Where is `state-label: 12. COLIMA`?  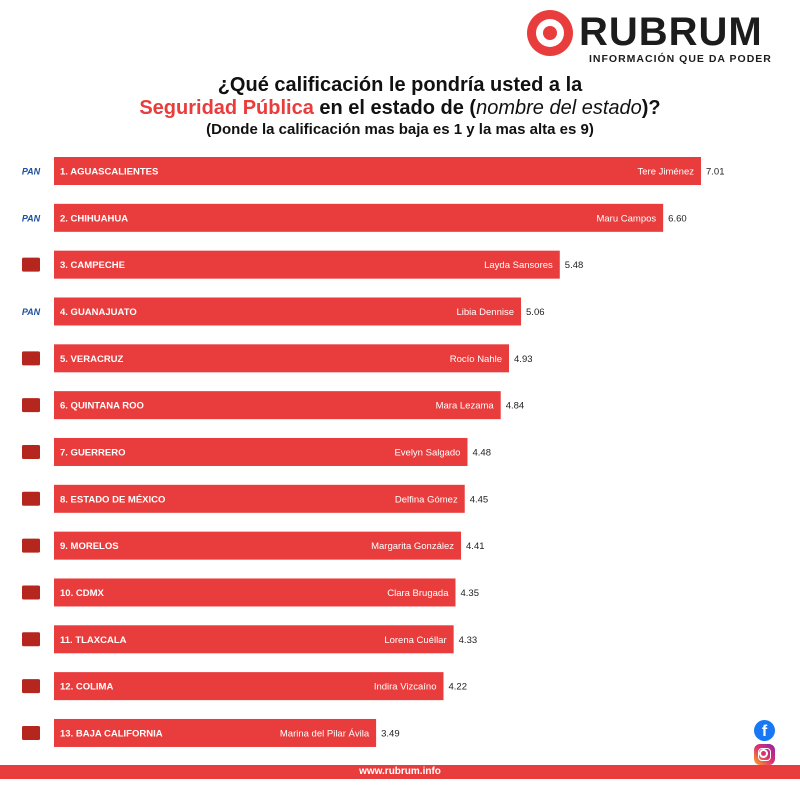
state-label: 12. COLIMA is located at coordinates (86, 687).